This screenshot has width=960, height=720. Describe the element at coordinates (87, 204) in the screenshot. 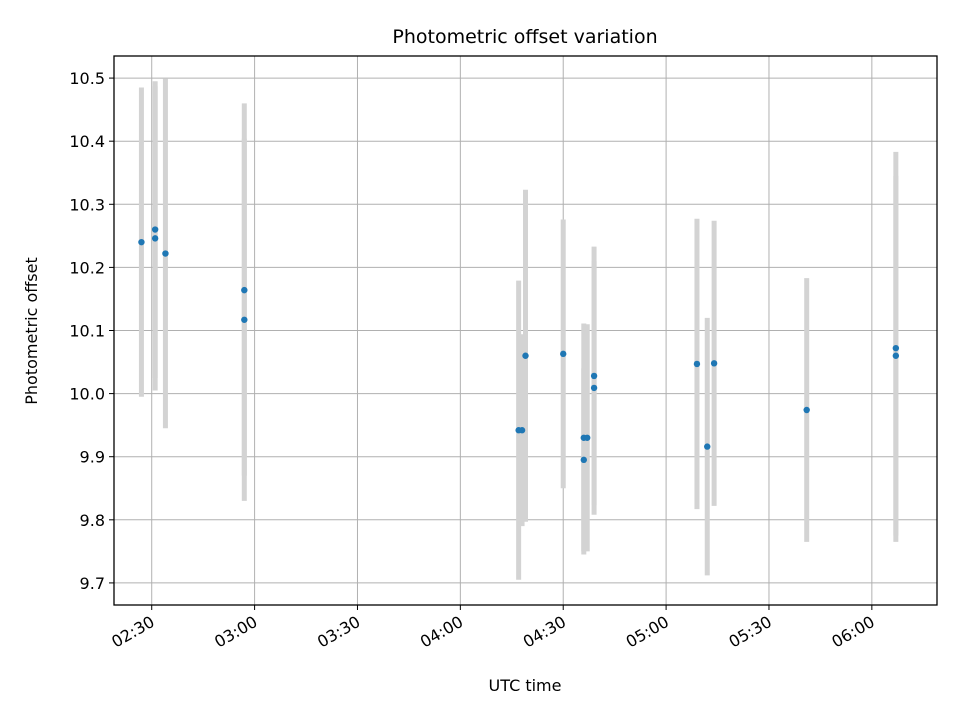

I see `y-tick-label: 10.3` at that location.